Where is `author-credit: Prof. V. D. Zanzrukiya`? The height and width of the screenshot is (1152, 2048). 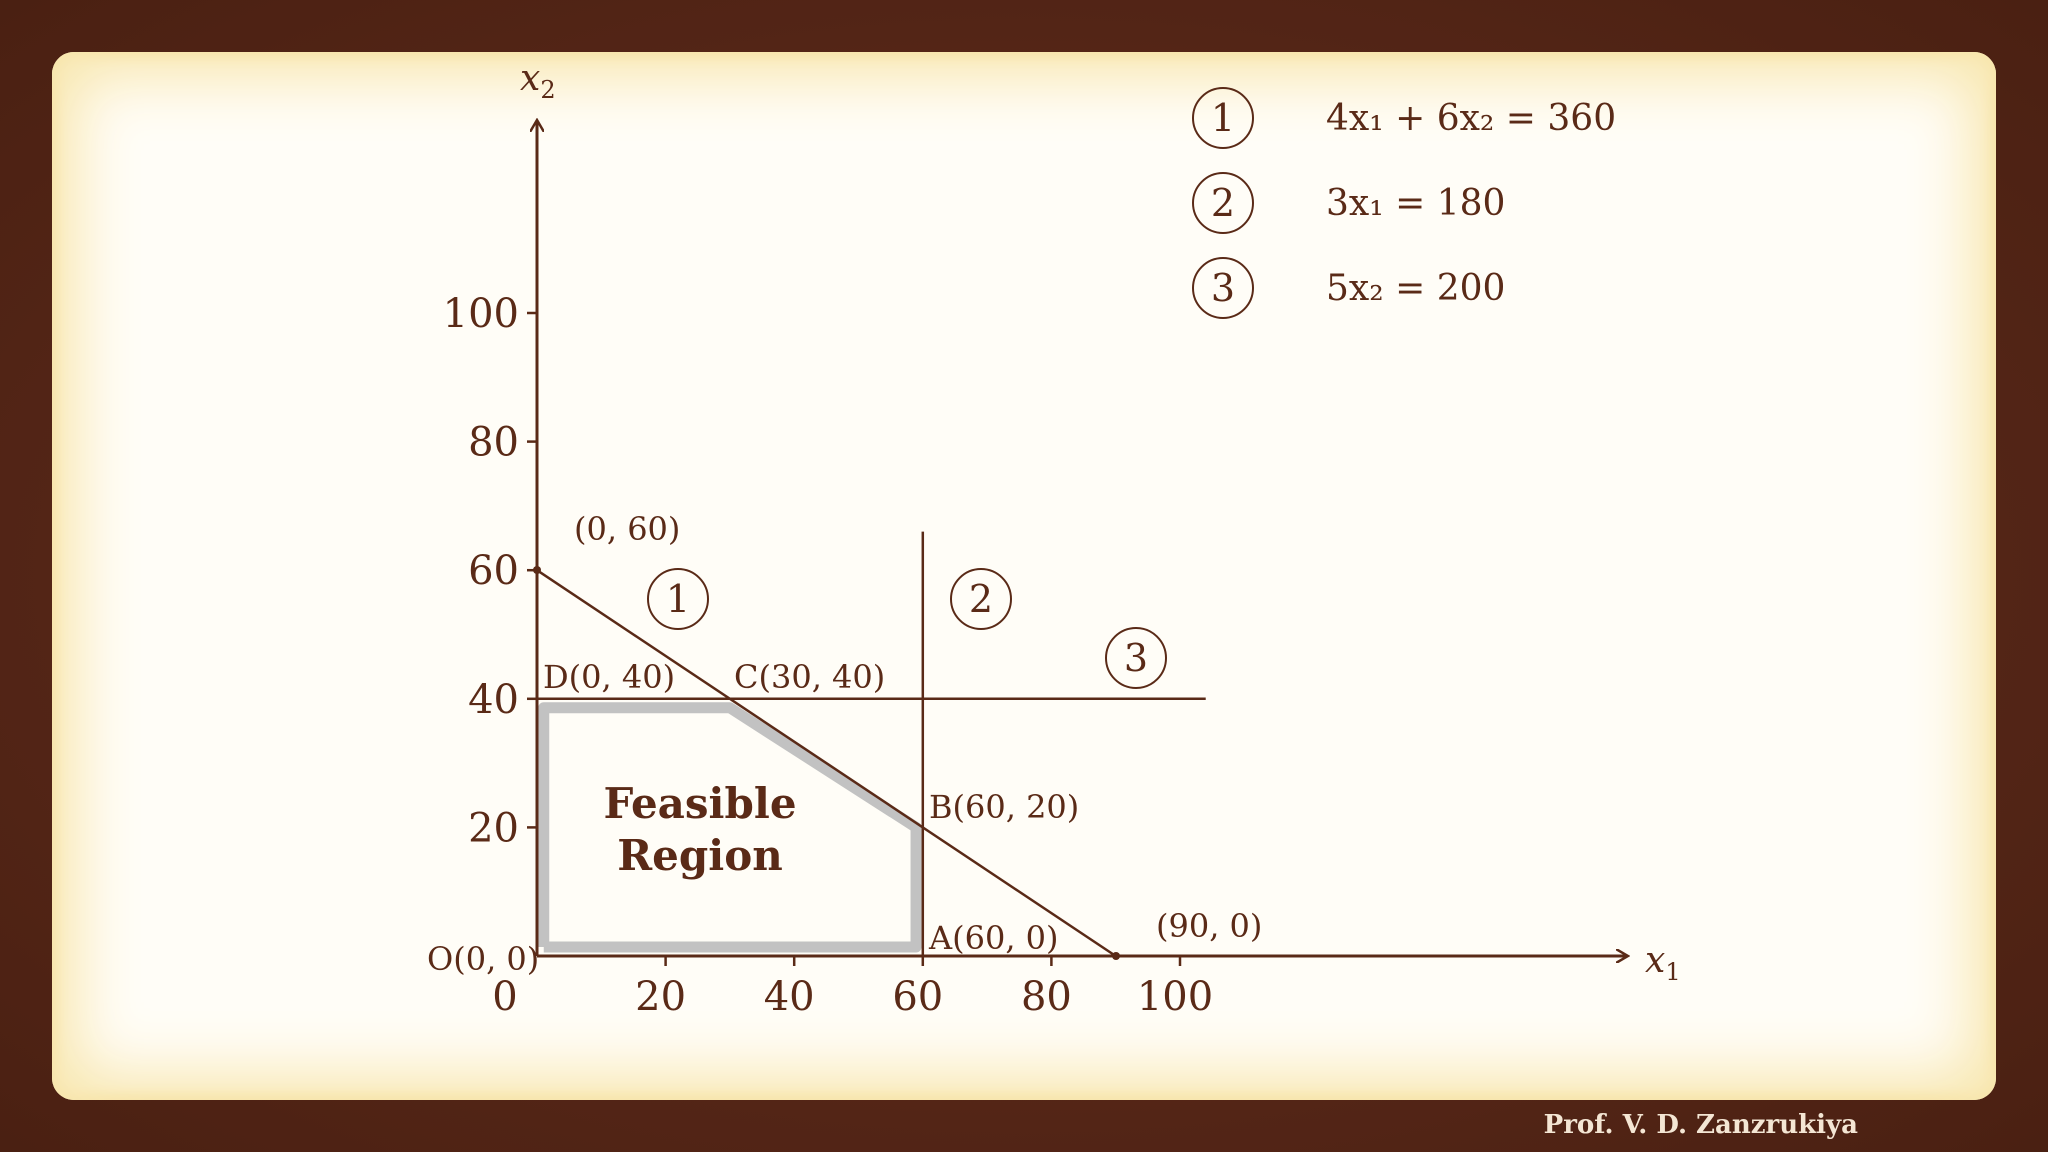 author-credit: Prof. V. D. Zanzrukiya is located at coordinates (1700, 1125).